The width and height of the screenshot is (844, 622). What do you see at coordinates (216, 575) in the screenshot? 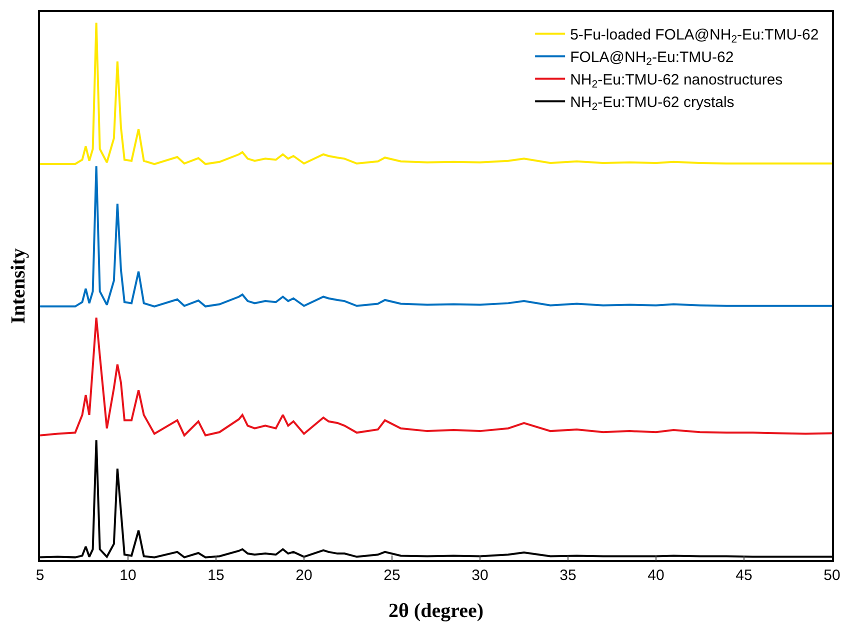
I see `x-tick-label: 15` at bounding box center [216, 575].